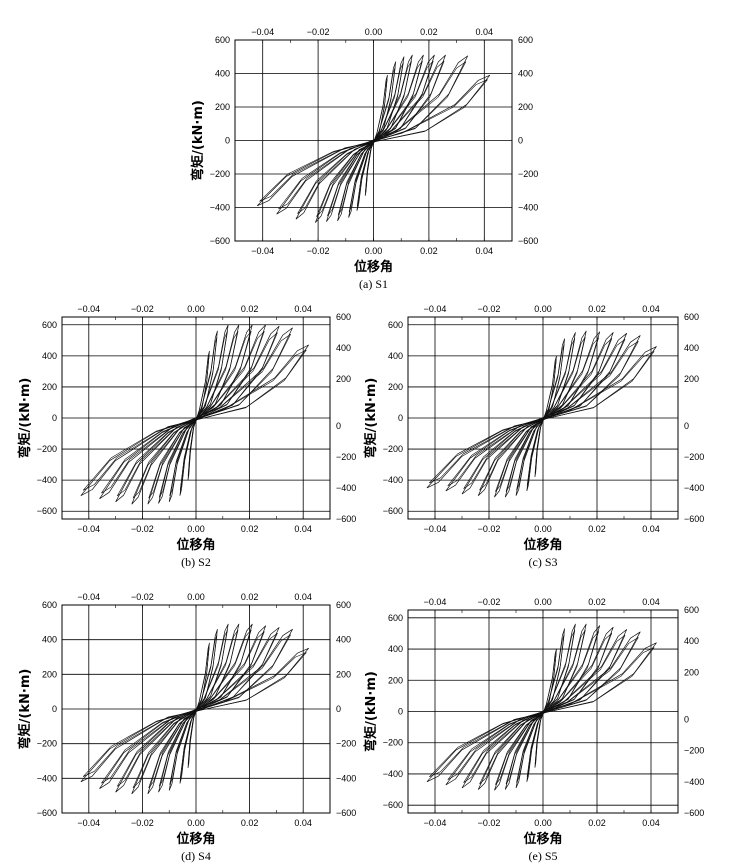 The image size is (756, 867). Describe the element at coordinates (691, 348) in the screenshot. I see `y-tick-label-right: 400` at that location.